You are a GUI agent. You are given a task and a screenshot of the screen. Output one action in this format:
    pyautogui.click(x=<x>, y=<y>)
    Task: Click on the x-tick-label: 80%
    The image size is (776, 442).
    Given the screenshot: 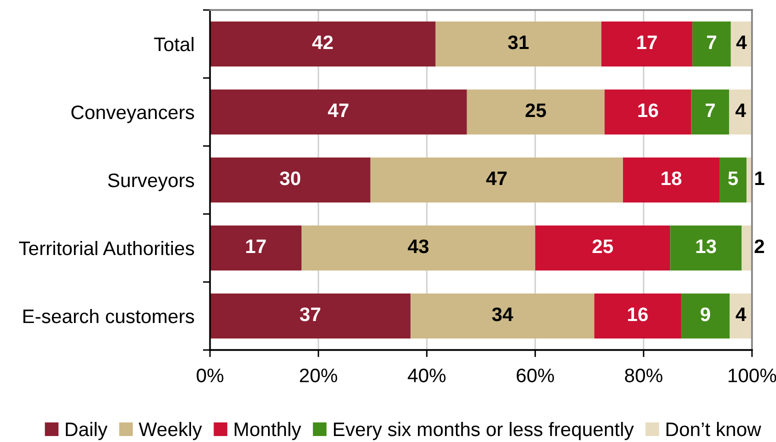 What is the action you would take?
    pyautogui.click(x=643, y=375)
    